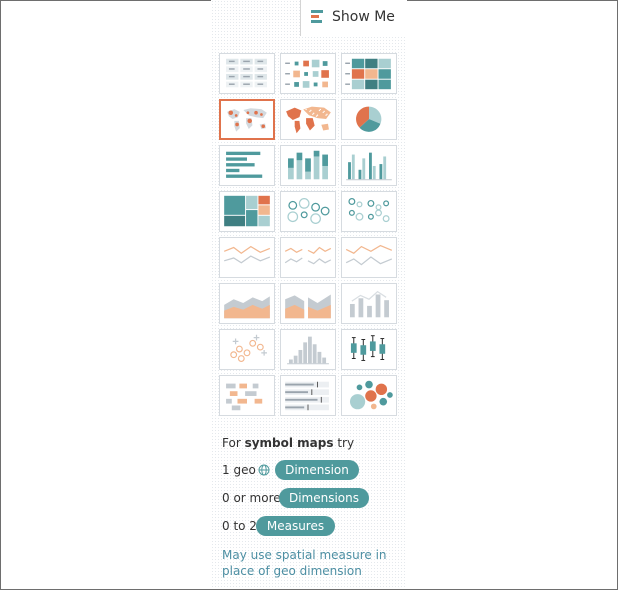 This screenshot has width=618, height=590. I want to click on scatter-plot-thumb, so click(247, 349).